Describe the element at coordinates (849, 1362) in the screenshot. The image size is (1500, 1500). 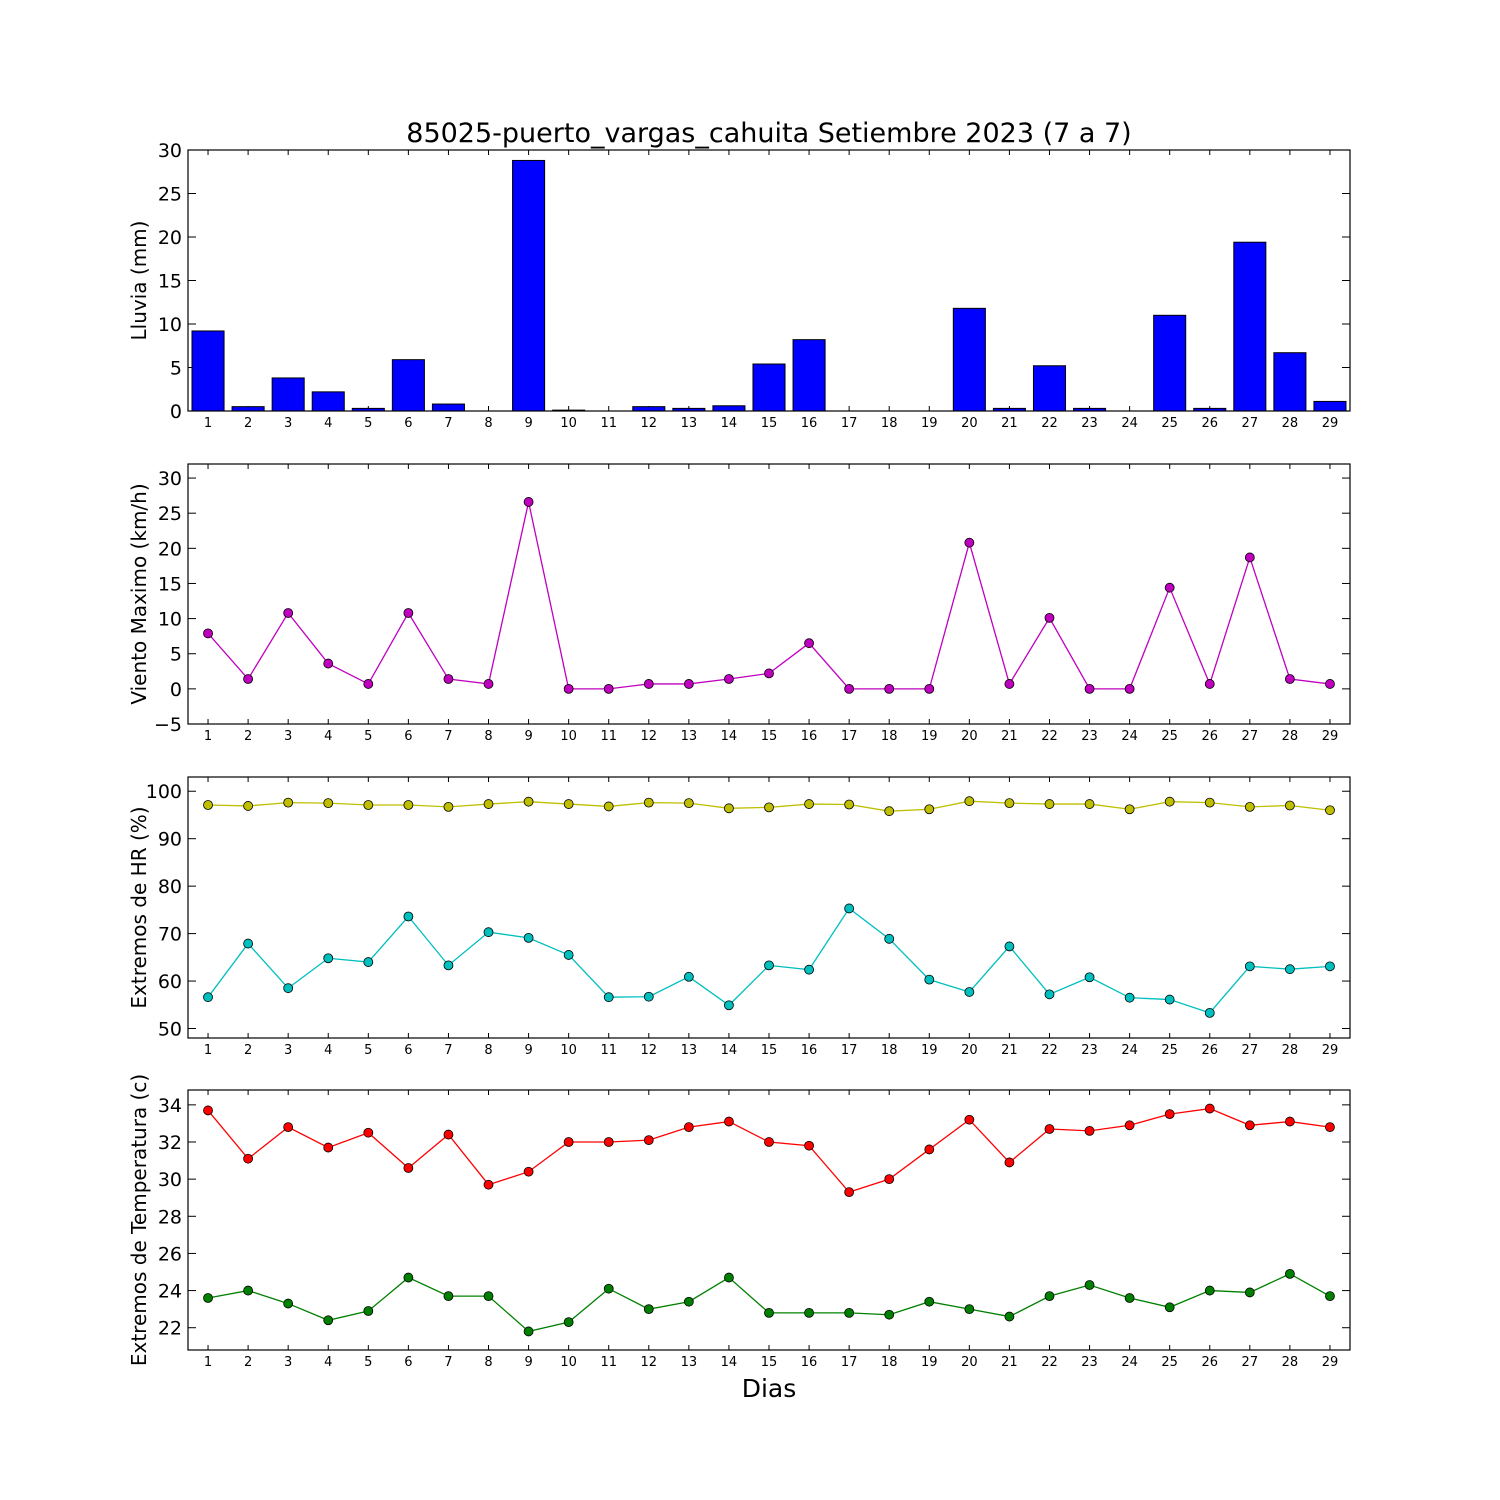
I see `x-tick-label: 17` at that location.